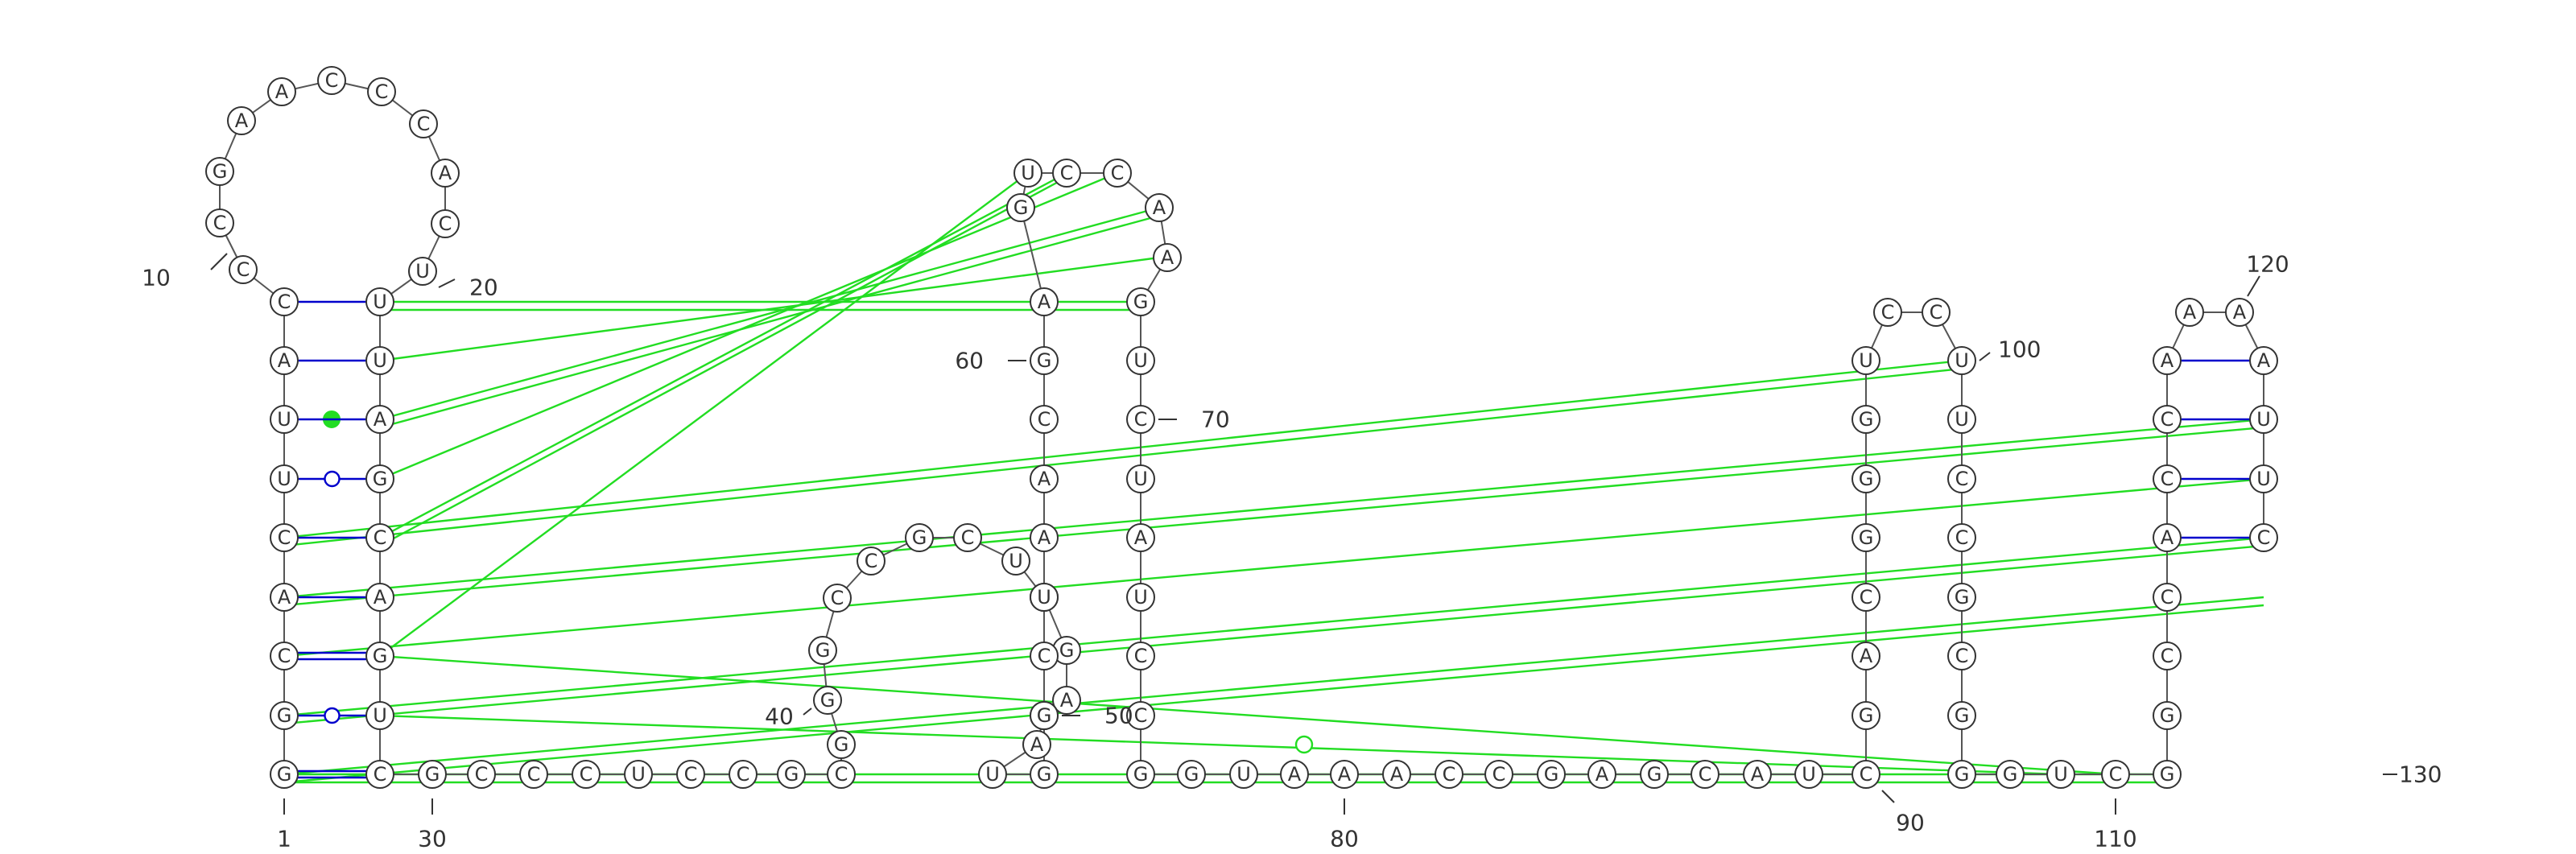  I want to click on position-number: 20, so click(483, 287).